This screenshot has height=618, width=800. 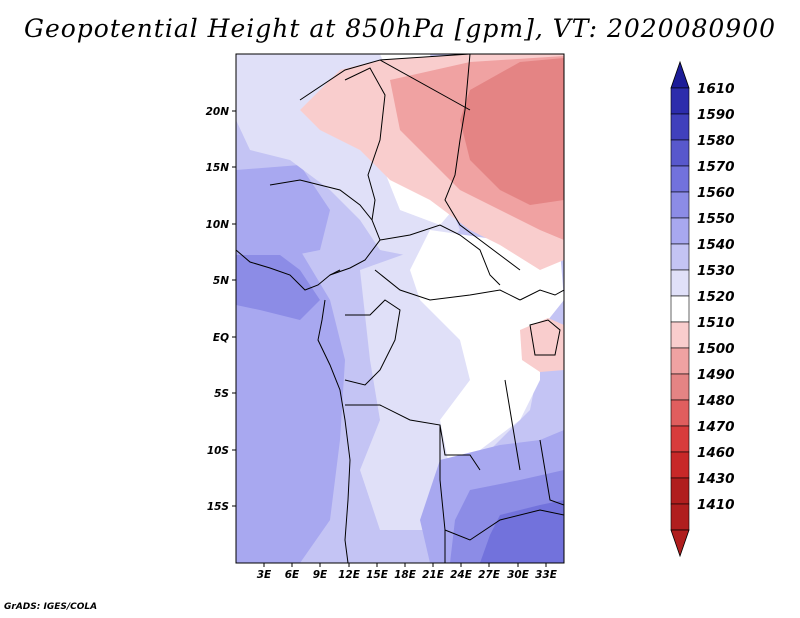 What do you see at coordinates (442, 494) in the screenshot?
I see `border-angola-zambia` at bounding box center [442, 494].